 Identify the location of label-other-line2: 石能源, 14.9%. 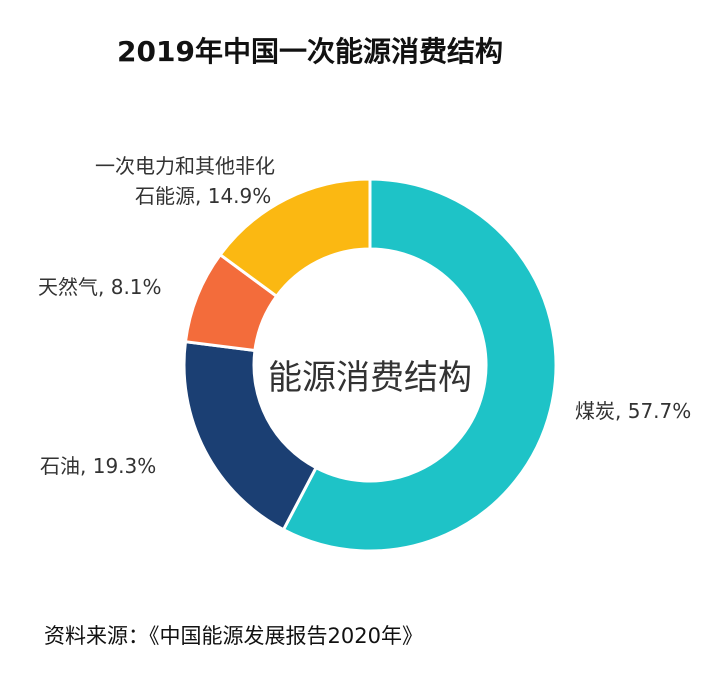
(203, 196).